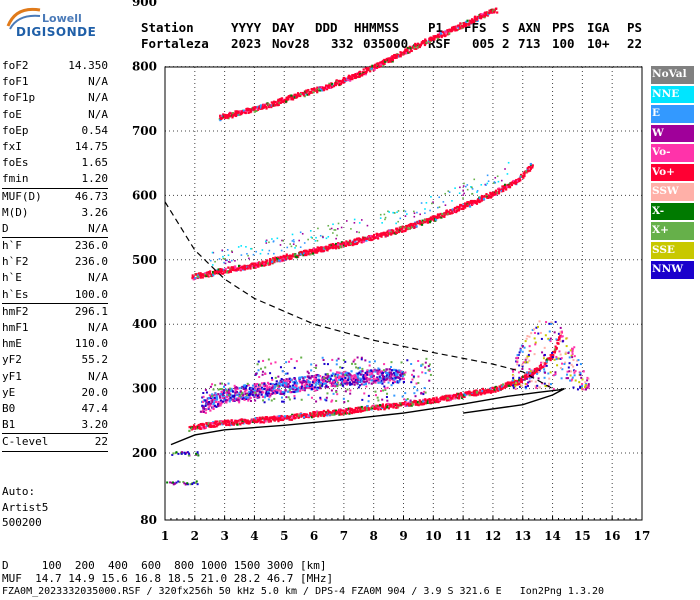 The height and width of the screenshot is (600, 700). What do you see at coordinates (342, 43) in the screenshot?
I see `header-value-3: 332` at bounding box center [342, 43].